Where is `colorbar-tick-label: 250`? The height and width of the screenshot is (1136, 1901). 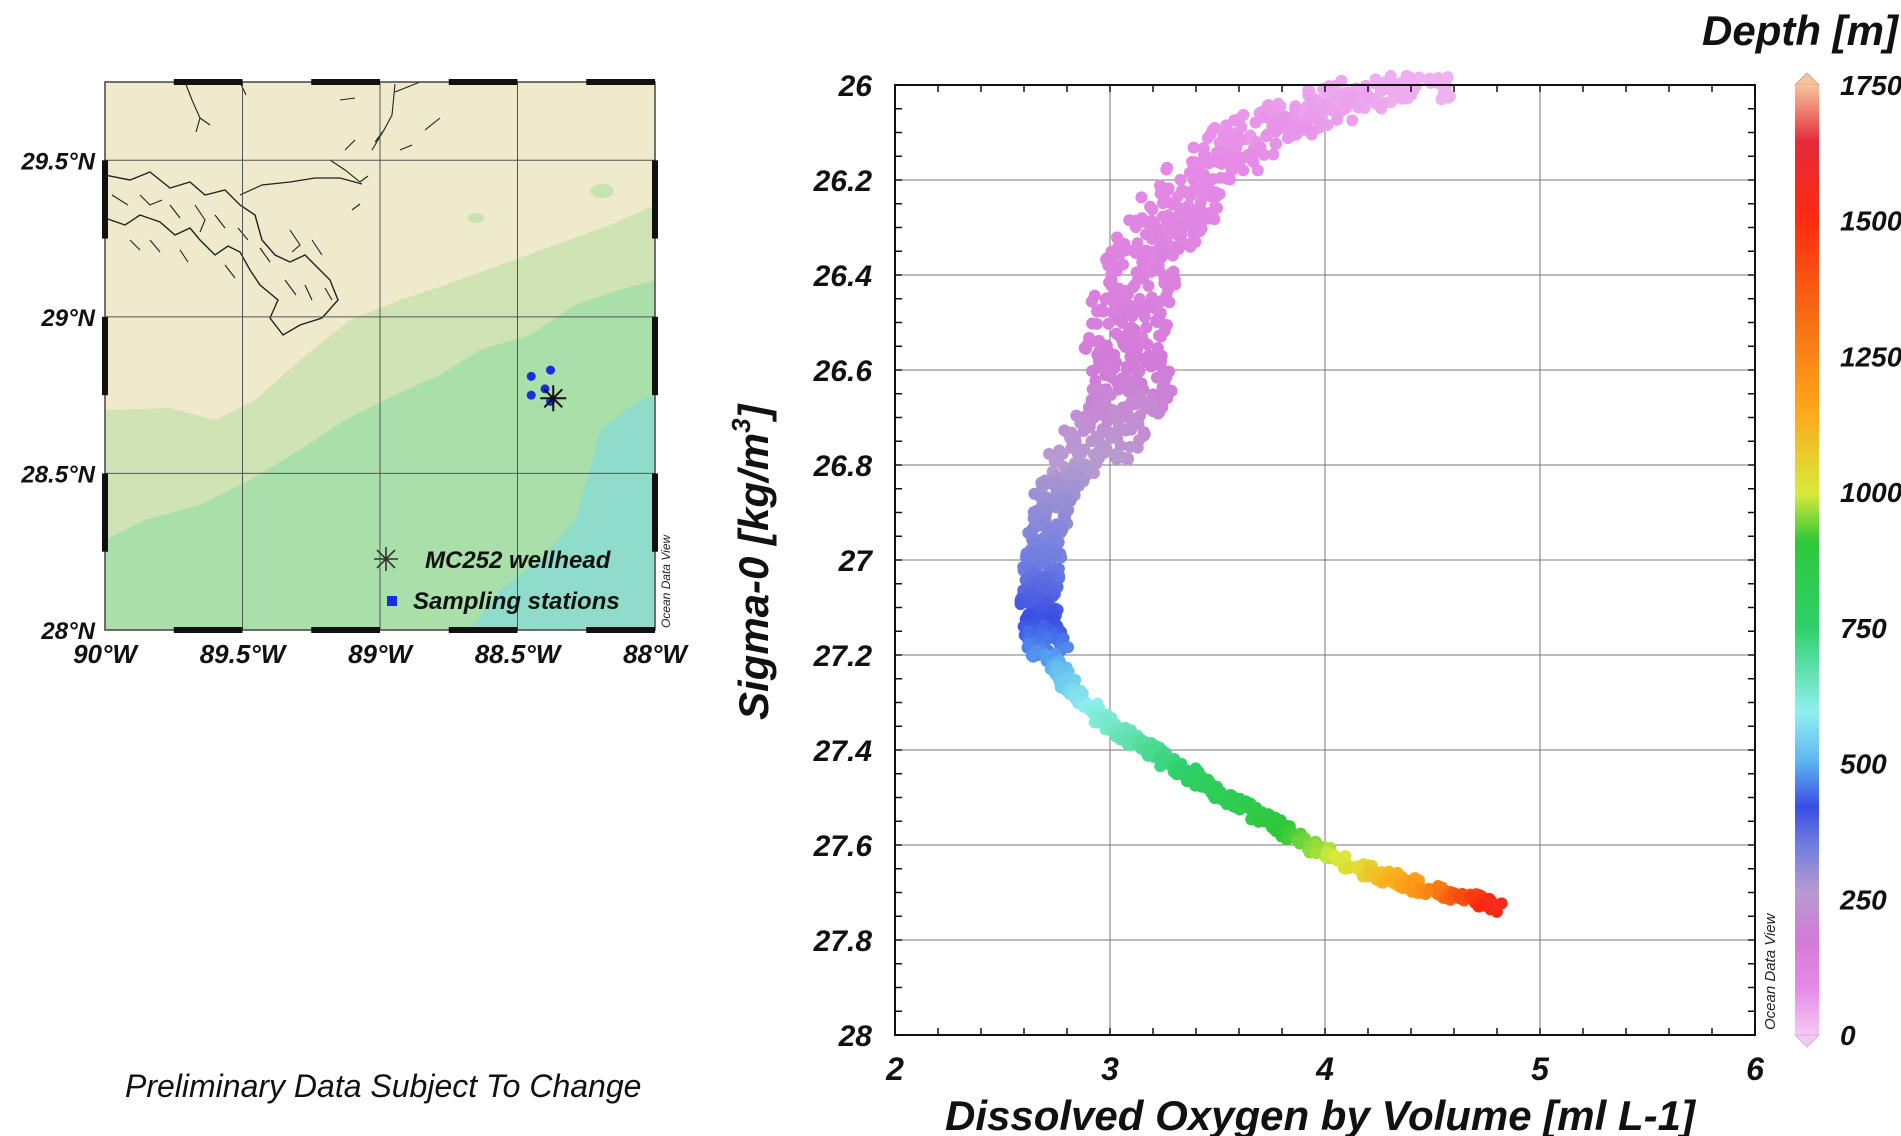 colorbar-tick-label: 250 is located at coordinates (1863, 899).